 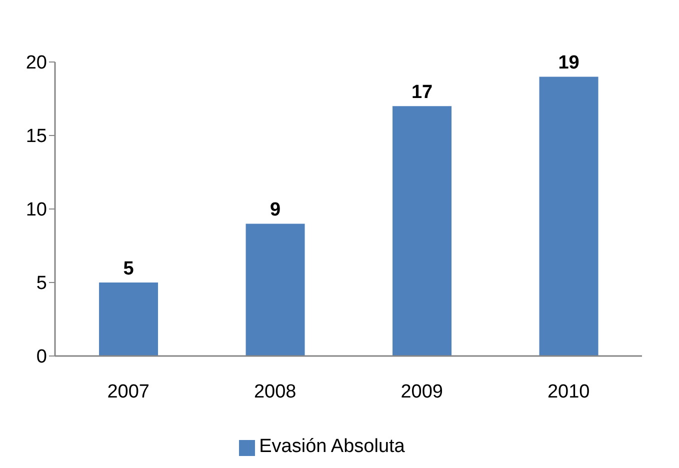 What do you see at coordinates (275, 210) in the screenshot?
I see `data-label: 9` at bounding box center [275, 210].